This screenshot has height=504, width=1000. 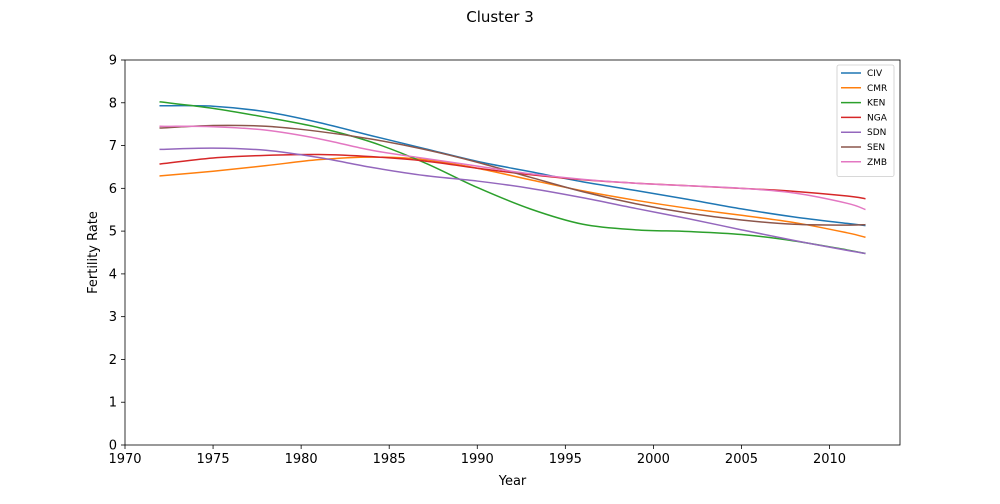 I want to click on legend-label-sen: SEN, so click(x=876, y=148).